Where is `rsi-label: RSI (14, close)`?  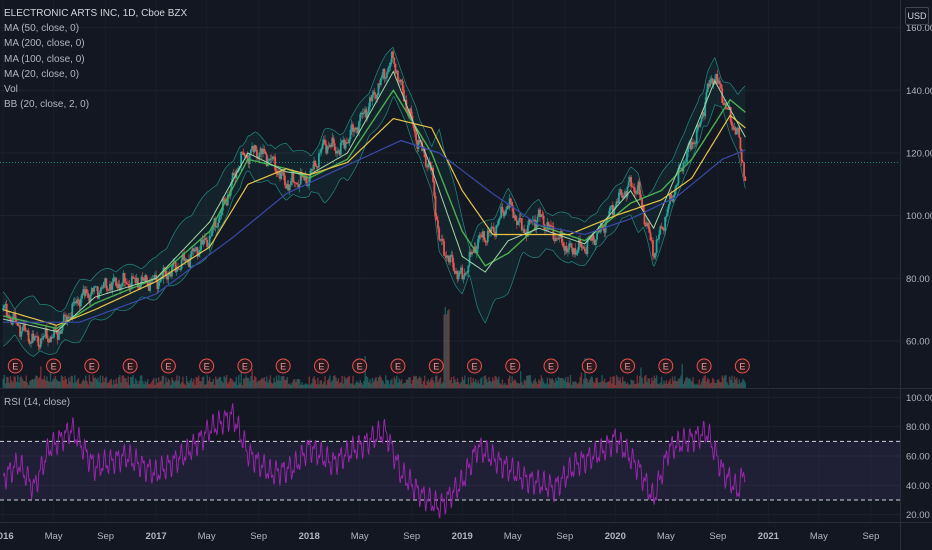
rsi-label: RSI (14, close) is located at coordinates (37, 402).